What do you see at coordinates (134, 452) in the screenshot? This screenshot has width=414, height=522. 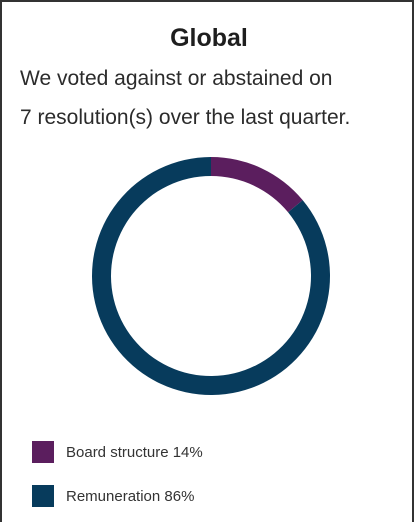 I see `legend-label-board-structure: Board structure 14%` at bounding box center [134, 452].